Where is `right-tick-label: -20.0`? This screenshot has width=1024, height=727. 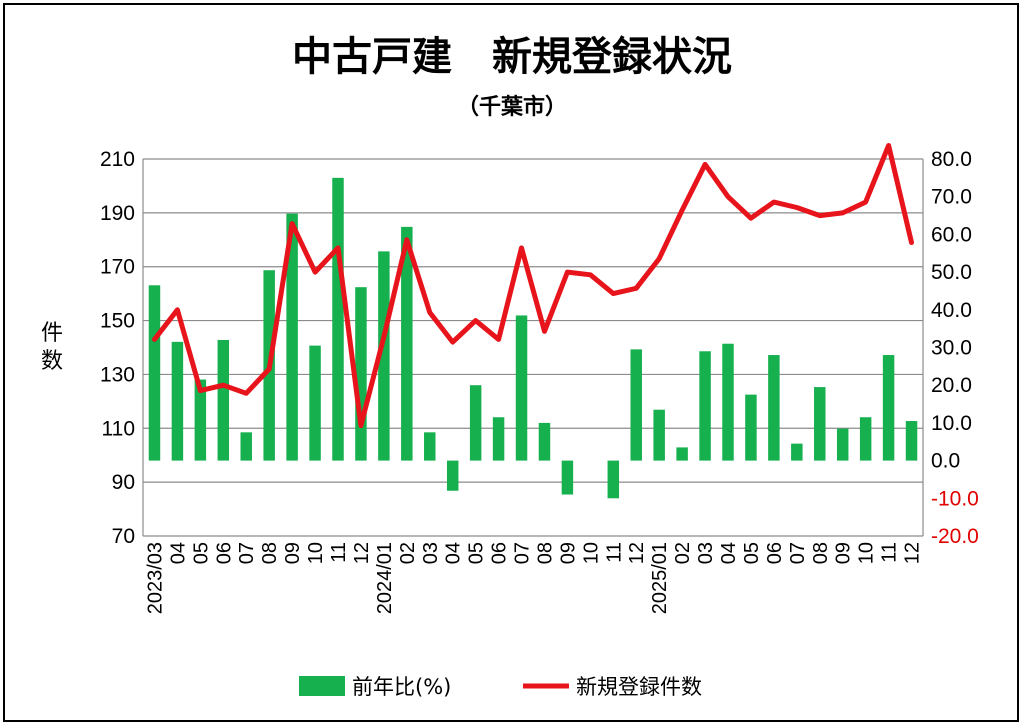
right-tick-label: -20.0 is located at coordinates (955, 536).